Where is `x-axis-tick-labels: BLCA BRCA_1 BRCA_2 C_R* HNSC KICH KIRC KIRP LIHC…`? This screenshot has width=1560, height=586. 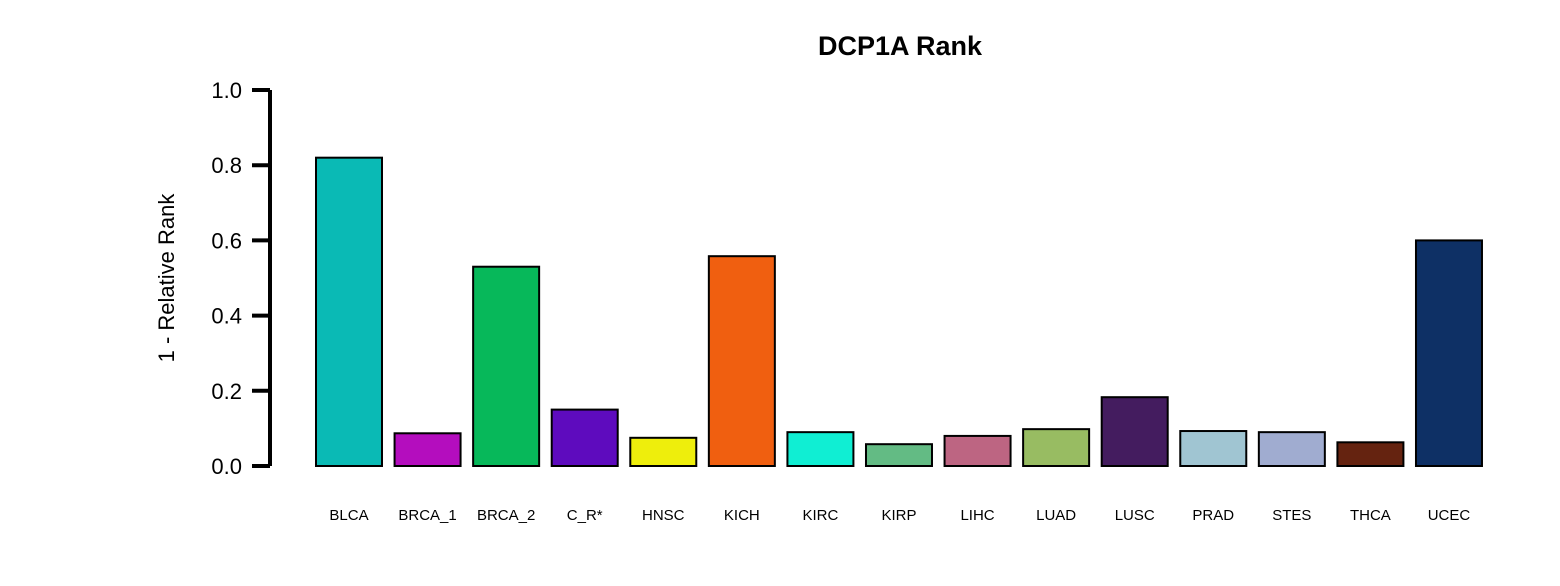
x-axis-tick-labels: BLCA BRCA_1 BRCA_2 C_R* HNSC KICH KIRC KIRP LIHC… is located at coordinates (899, 515).